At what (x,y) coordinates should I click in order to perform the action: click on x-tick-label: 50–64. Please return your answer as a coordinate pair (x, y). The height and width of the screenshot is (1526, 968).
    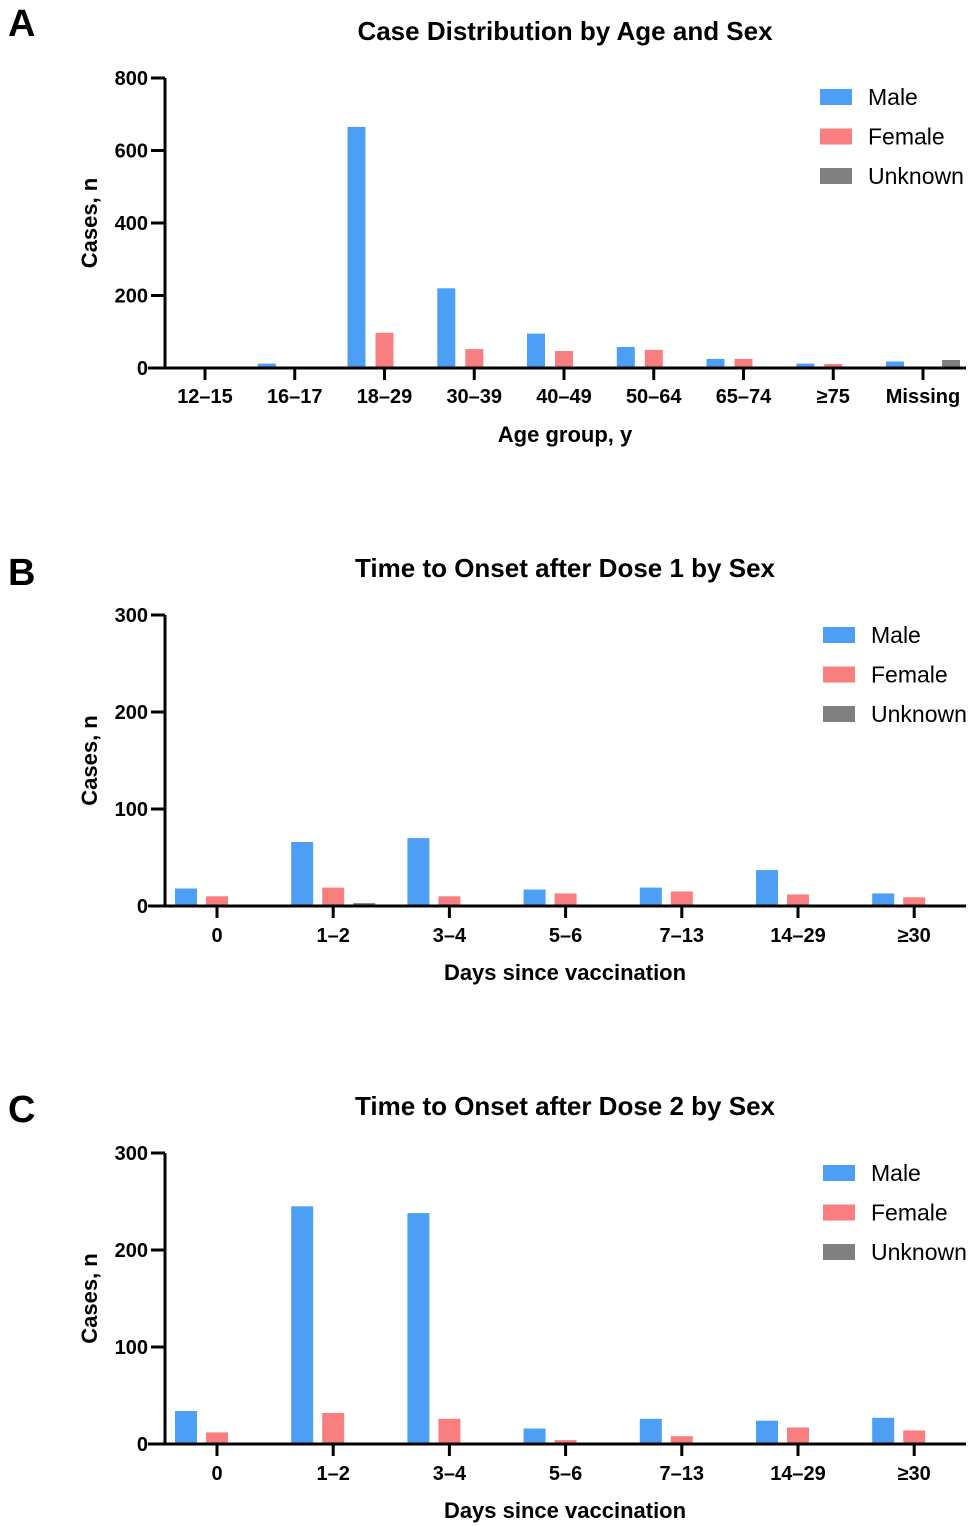
    Looking at the image, I should click on (654, 397).